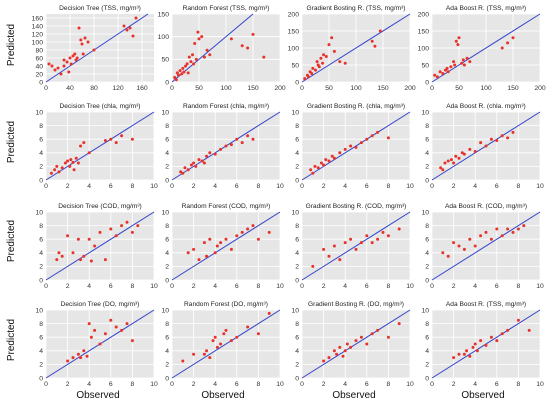  Describe the element at coordinates (89, 186) in the screenshot. I see `x-tick-label: 4` at that location.